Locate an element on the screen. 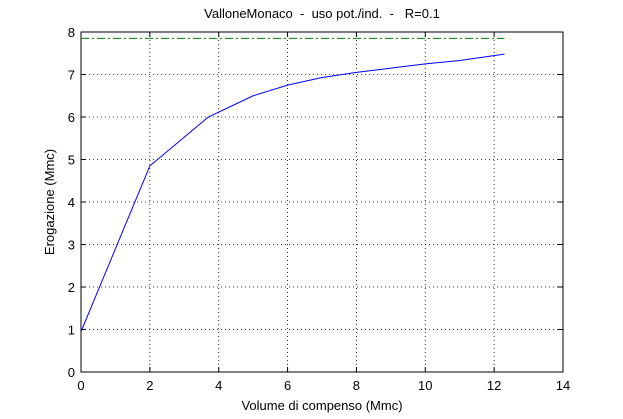  y-tick-label: 8 is located at coordinates (71, 32).